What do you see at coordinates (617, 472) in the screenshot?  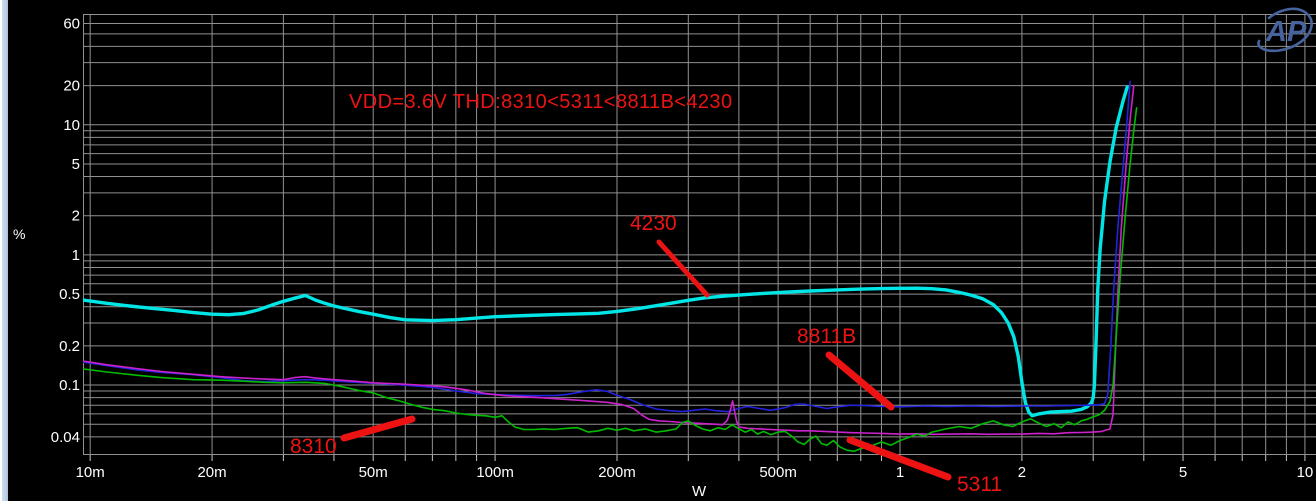 I see `x-tick-label: 200m` at bounding box center [617, 472].